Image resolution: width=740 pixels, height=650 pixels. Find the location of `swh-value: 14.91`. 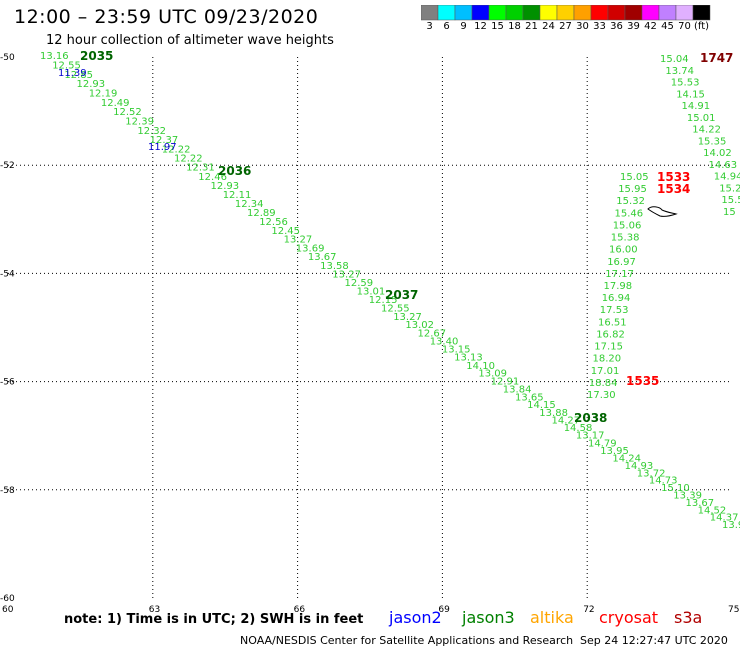

swh-value: 14.91 is located at coordinates (696, 106).